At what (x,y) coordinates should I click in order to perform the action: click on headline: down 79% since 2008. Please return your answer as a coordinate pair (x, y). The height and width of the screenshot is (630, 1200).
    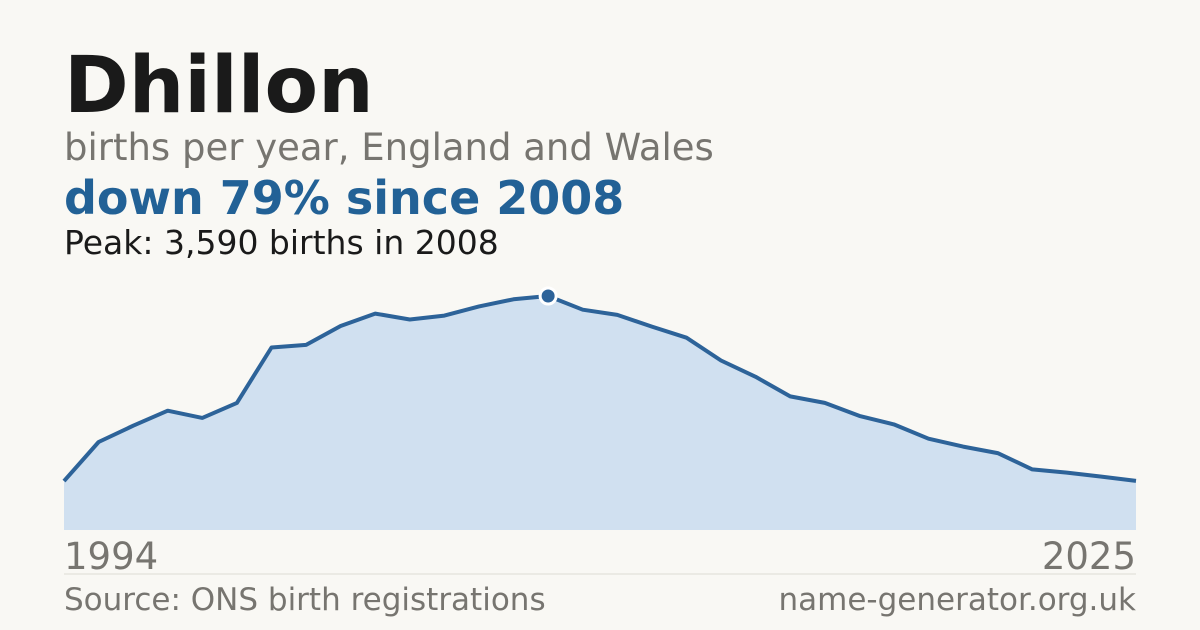
    Looking at the image, I should click on (344, 198).